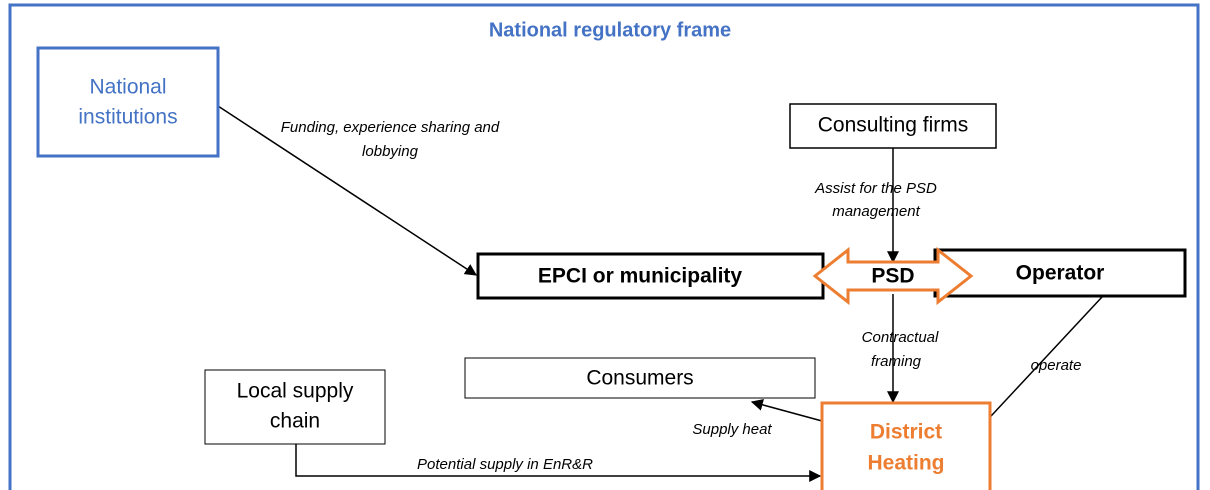  What do you see at coordinates (127, 87) in the screenshot?
I see `node-label: National` at bounding box center [127, 87].